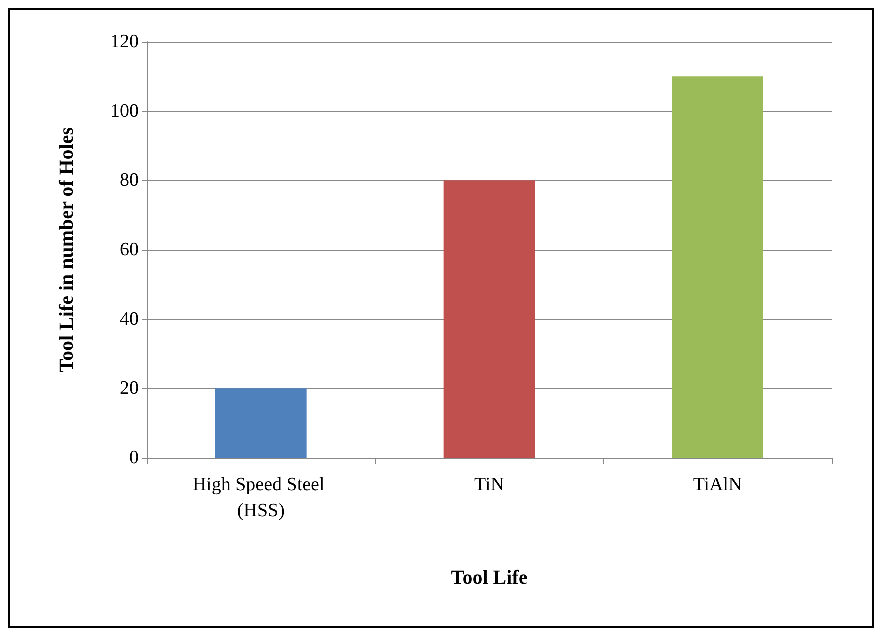 The image size is (882, 636). Describe the element at coordinates (134, 458) in the screenshot. I see `y-tick-label: 0` at that location.